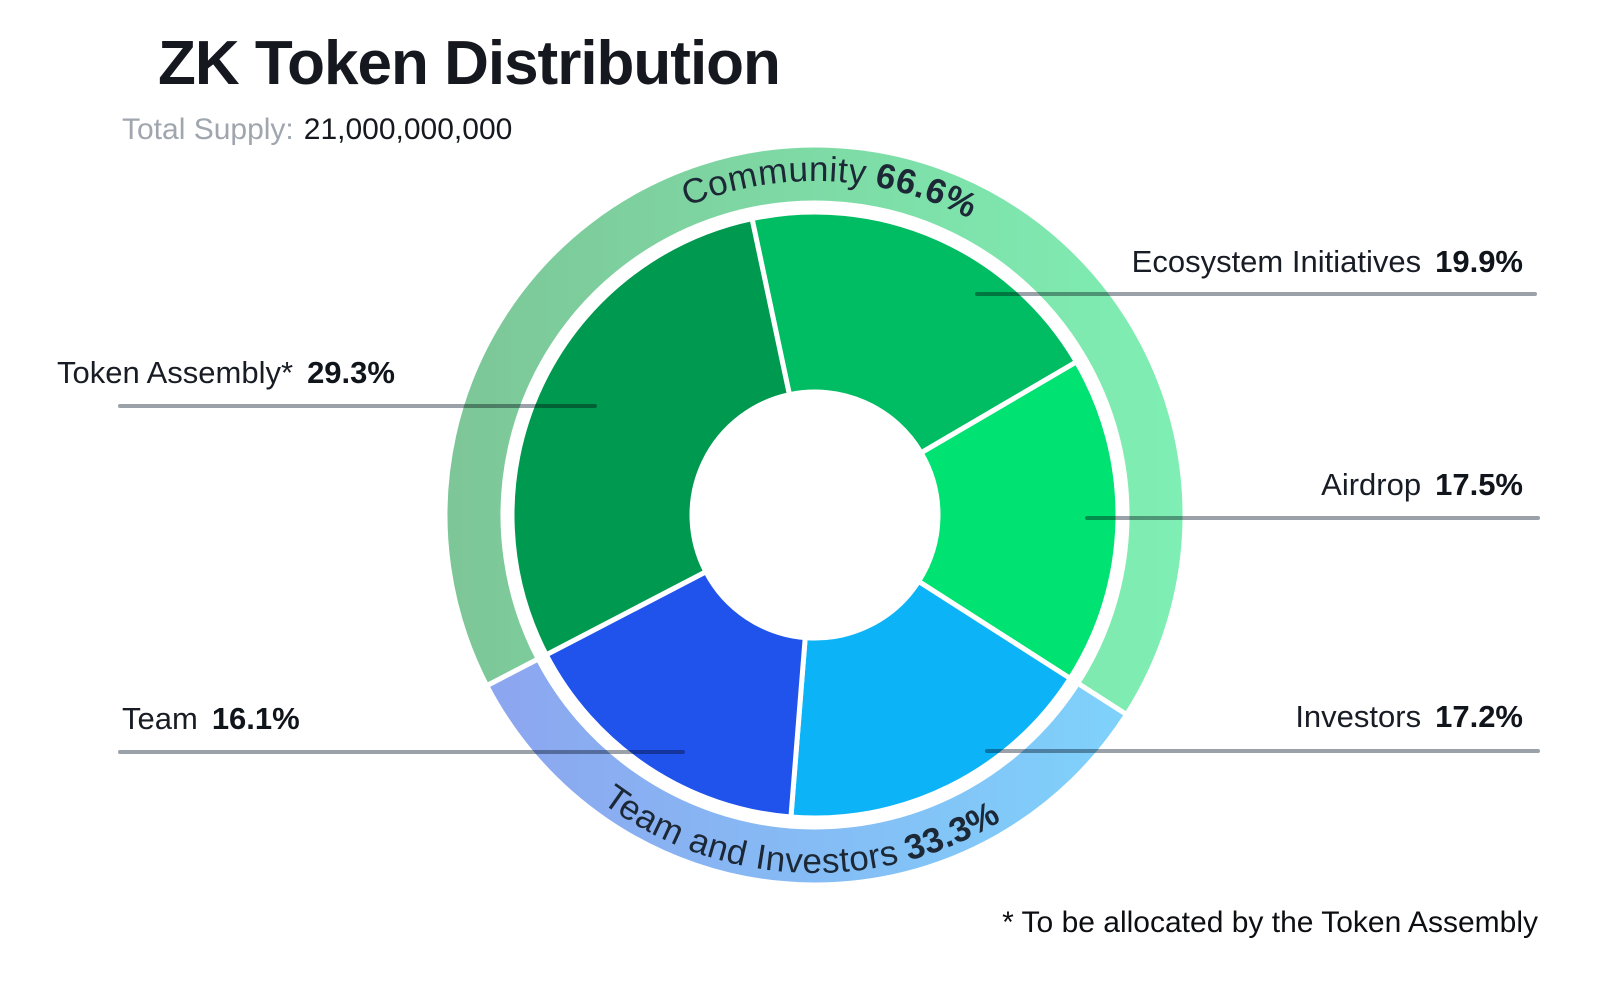  I want to click on page-title: ZK Token Distribution, so click(469, 63).